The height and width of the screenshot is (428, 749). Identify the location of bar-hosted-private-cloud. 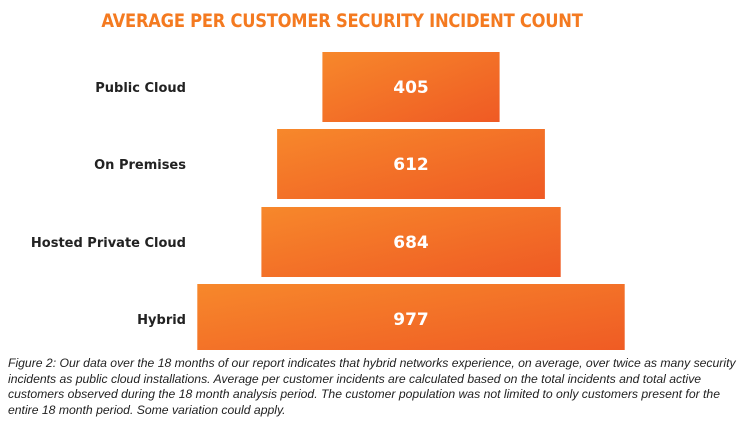
(411, 242).